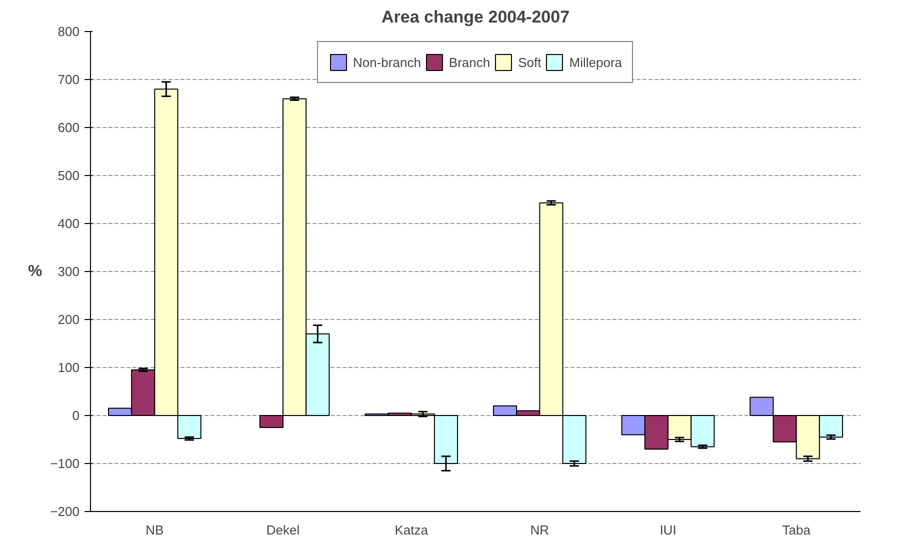  Describe the element at coordinates (155, 530) in the screenshot. I see `x-tick-label: NB` at that location.